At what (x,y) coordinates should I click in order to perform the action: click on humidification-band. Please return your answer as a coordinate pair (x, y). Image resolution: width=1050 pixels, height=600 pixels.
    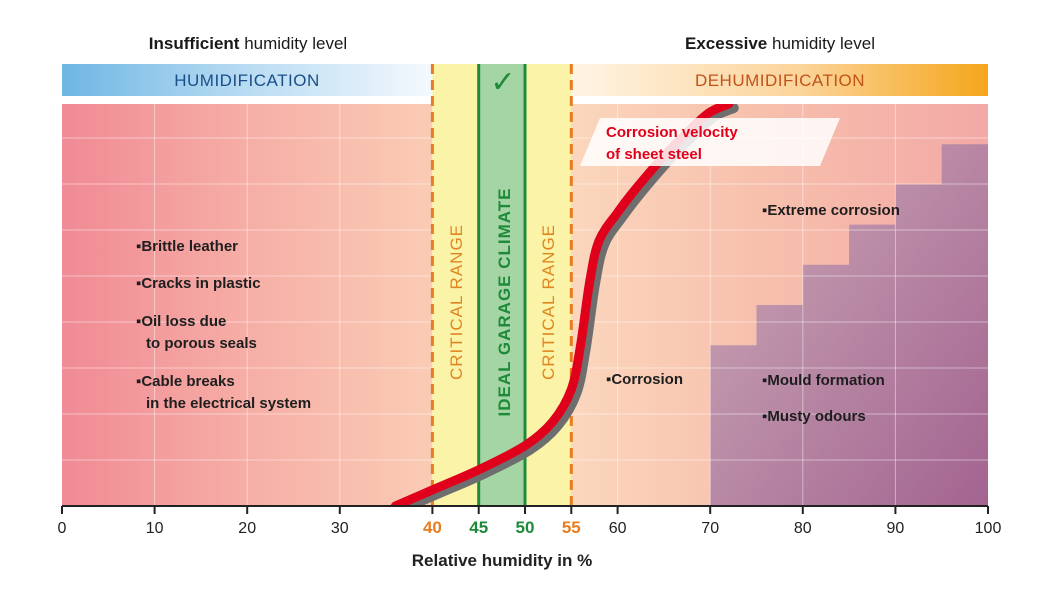
    Looking at the image, I should click on (247, 80).